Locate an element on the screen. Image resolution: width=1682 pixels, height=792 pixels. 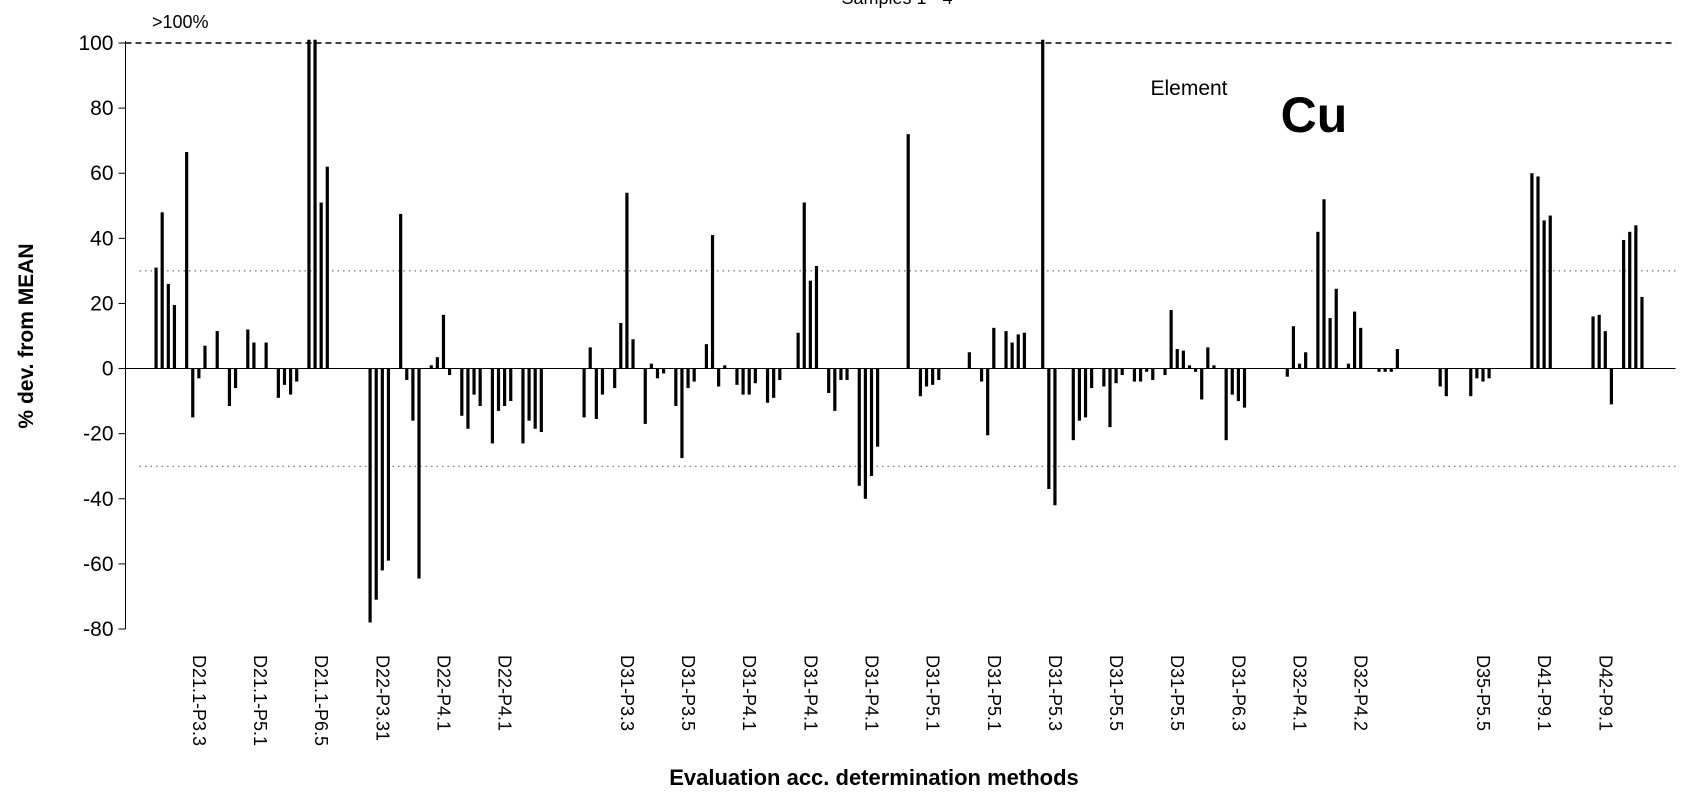
y-tick-label: 60 is located at coordinates (101, 173).